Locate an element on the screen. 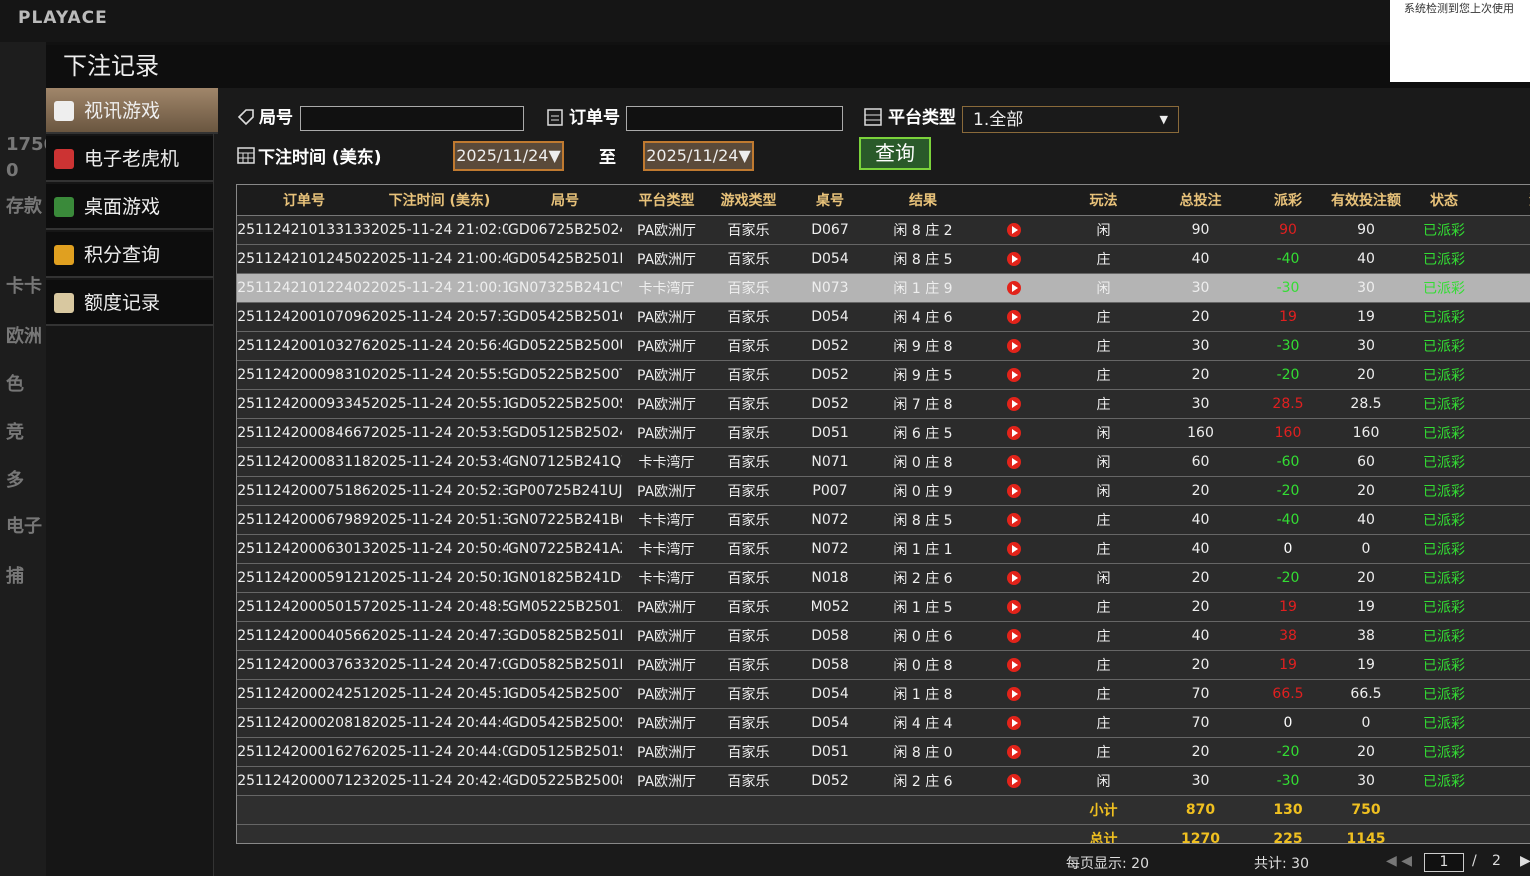 The height and width of the screenshot is (876, 1530). cell: 庄 is located at coordinates (1103, 404).